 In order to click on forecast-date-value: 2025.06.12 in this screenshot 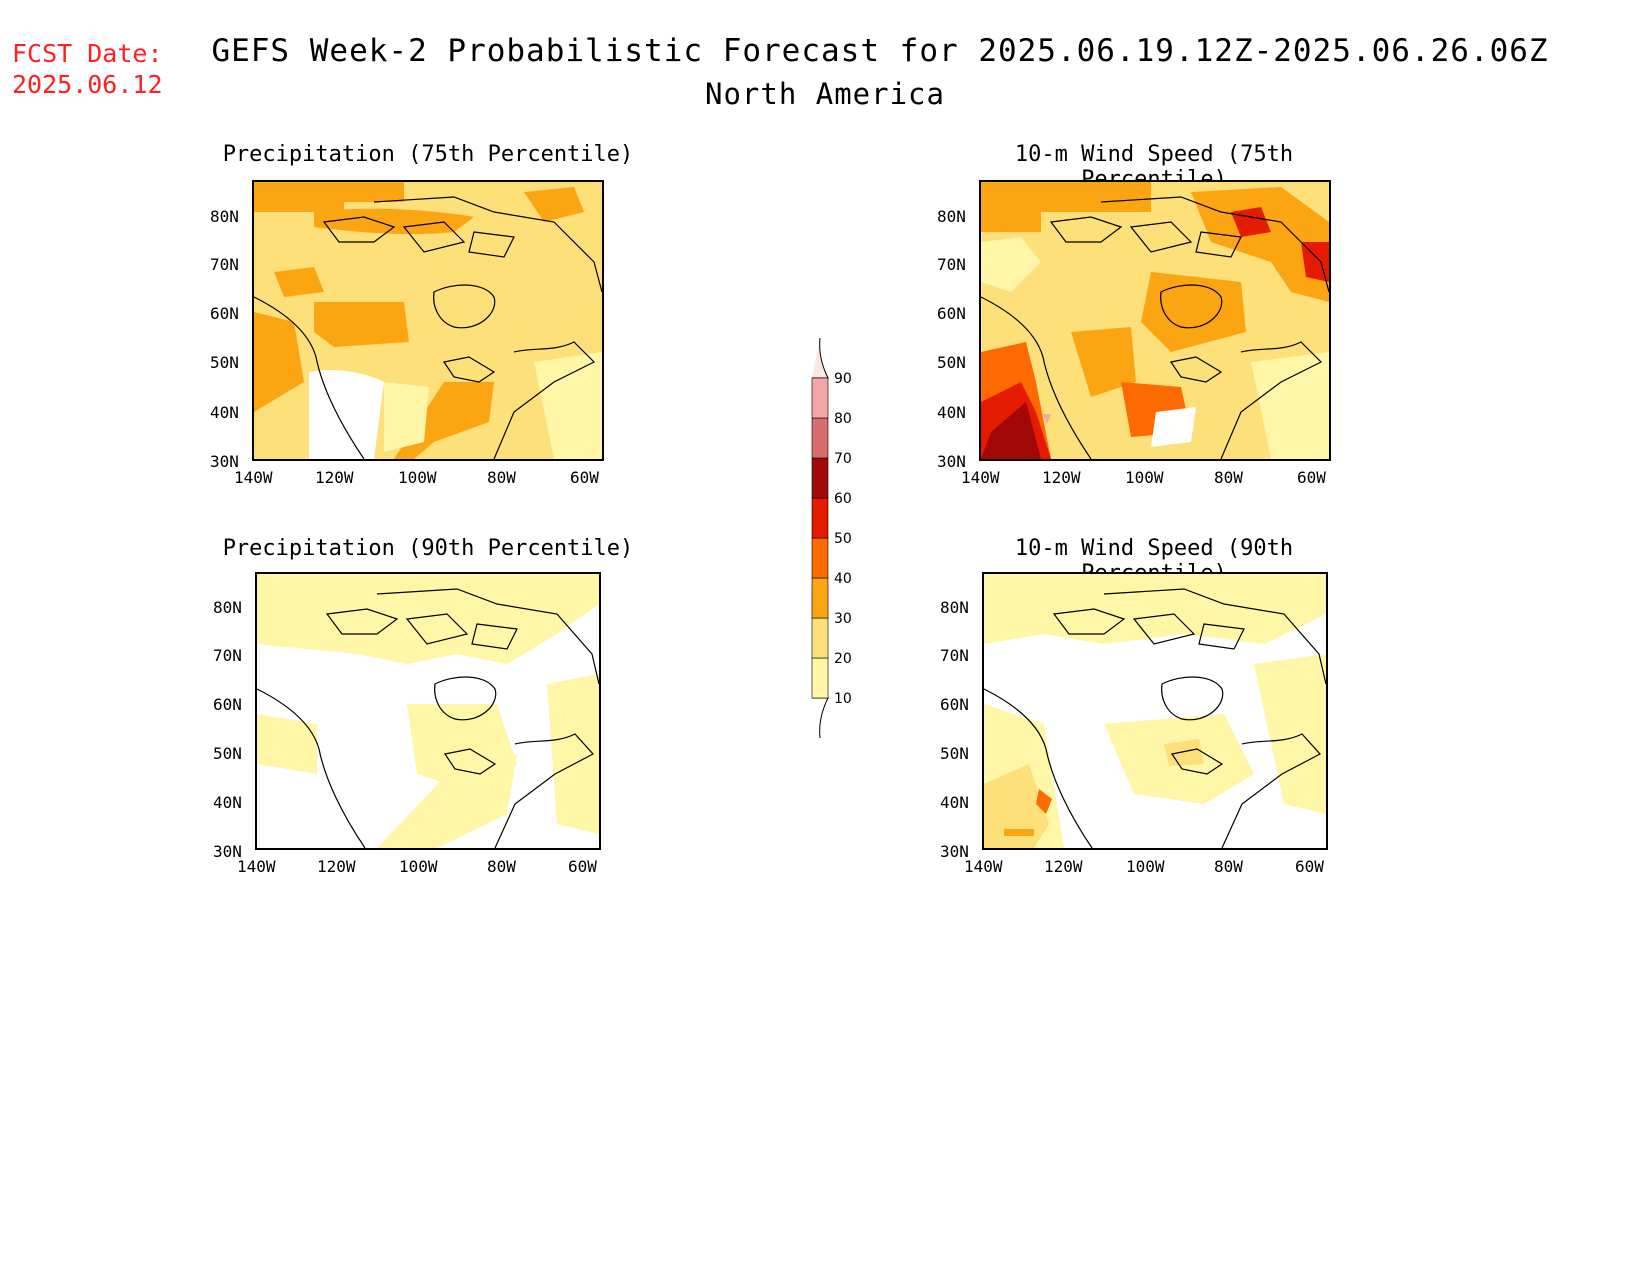, I will do `click(87, 84)`.